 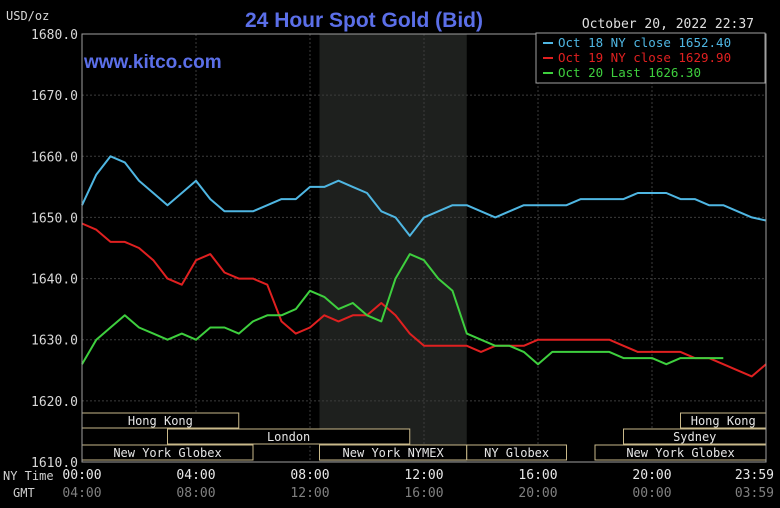 I want to click on x-tick-label-gmt: 12:00, so click(x=309, y=493).